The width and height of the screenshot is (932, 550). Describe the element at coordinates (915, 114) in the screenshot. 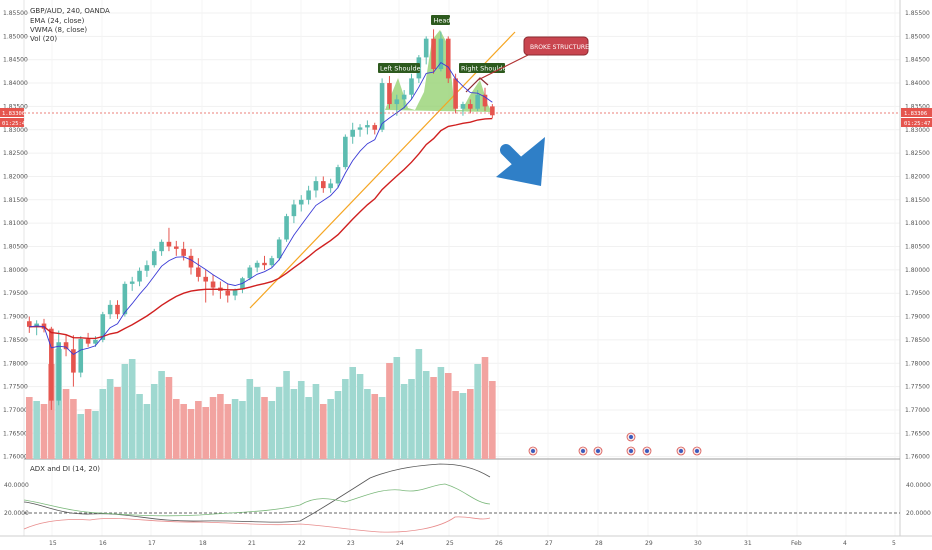

I see `last-price-right: 1.83306` at that location.